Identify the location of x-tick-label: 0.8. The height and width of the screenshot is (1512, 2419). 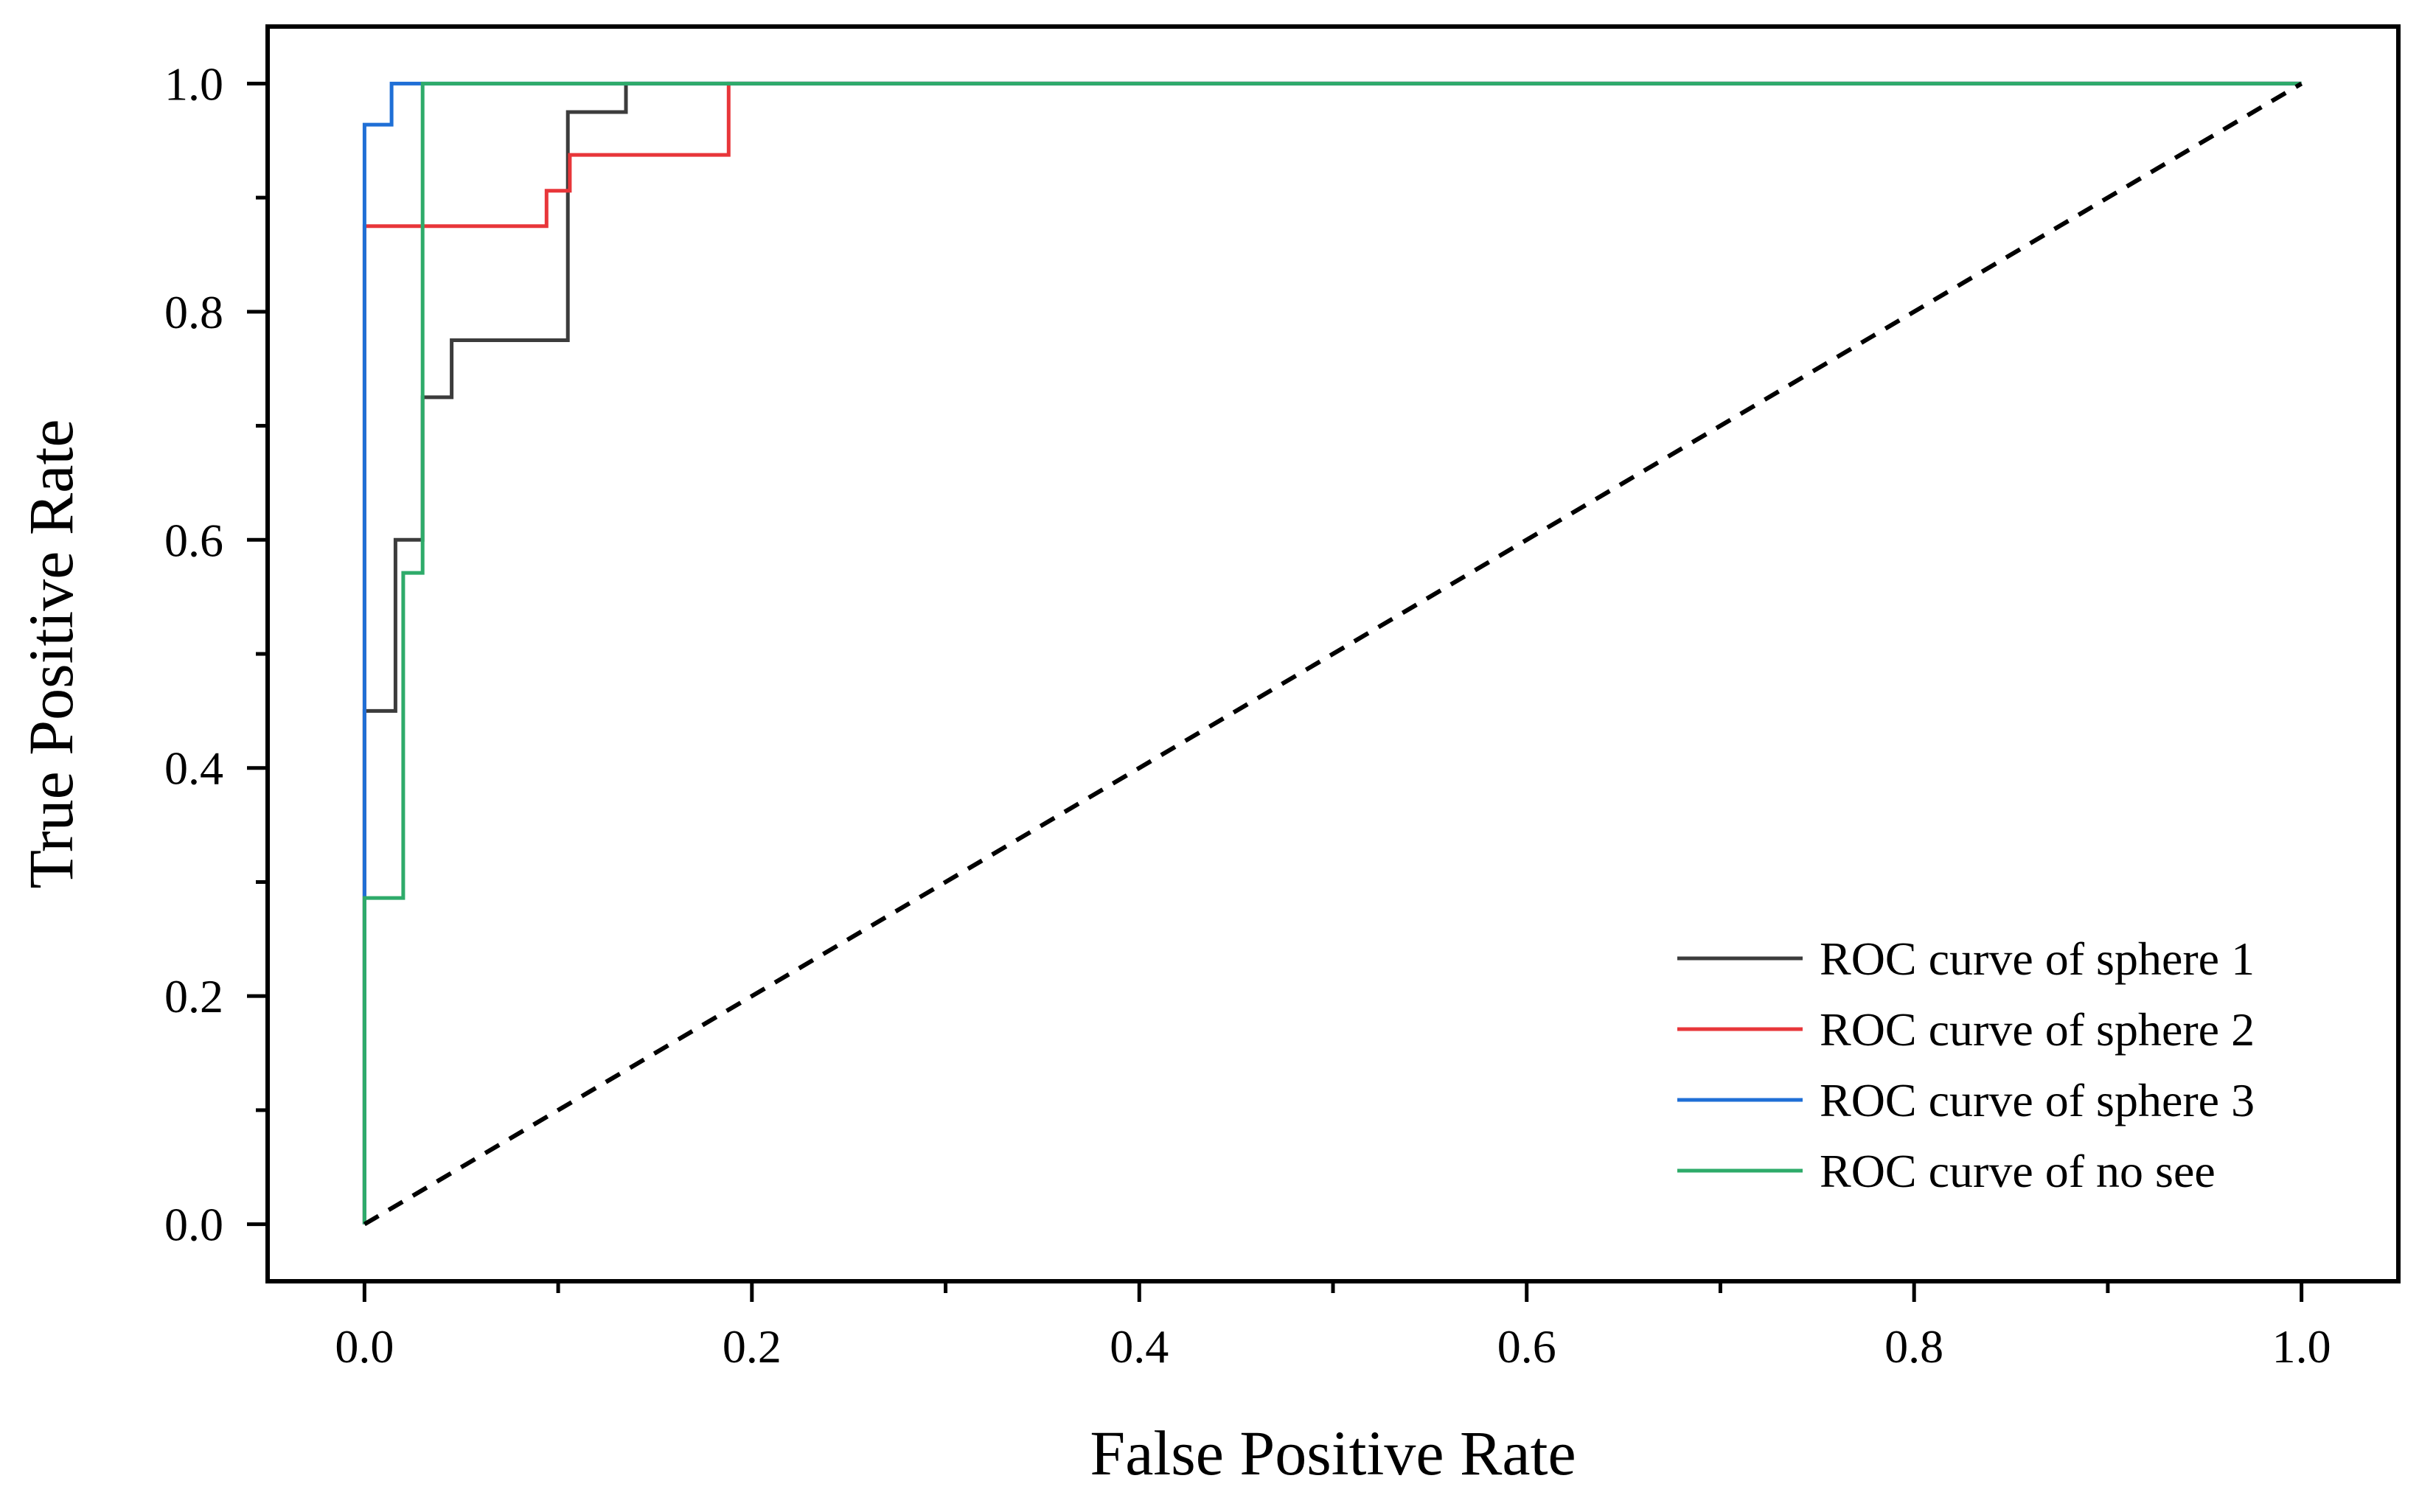
(1913, 1346).